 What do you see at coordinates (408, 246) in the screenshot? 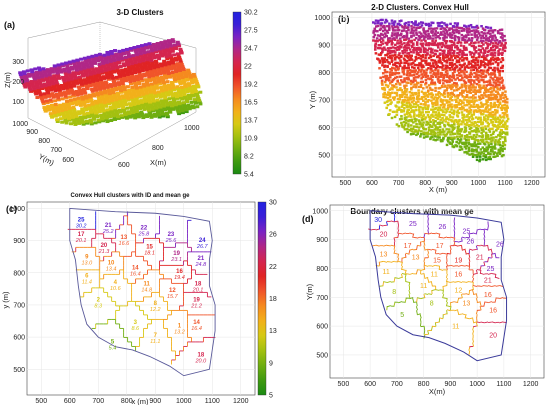
I see `cluster-mean-ge: 17` at bounding box center [408, 246].